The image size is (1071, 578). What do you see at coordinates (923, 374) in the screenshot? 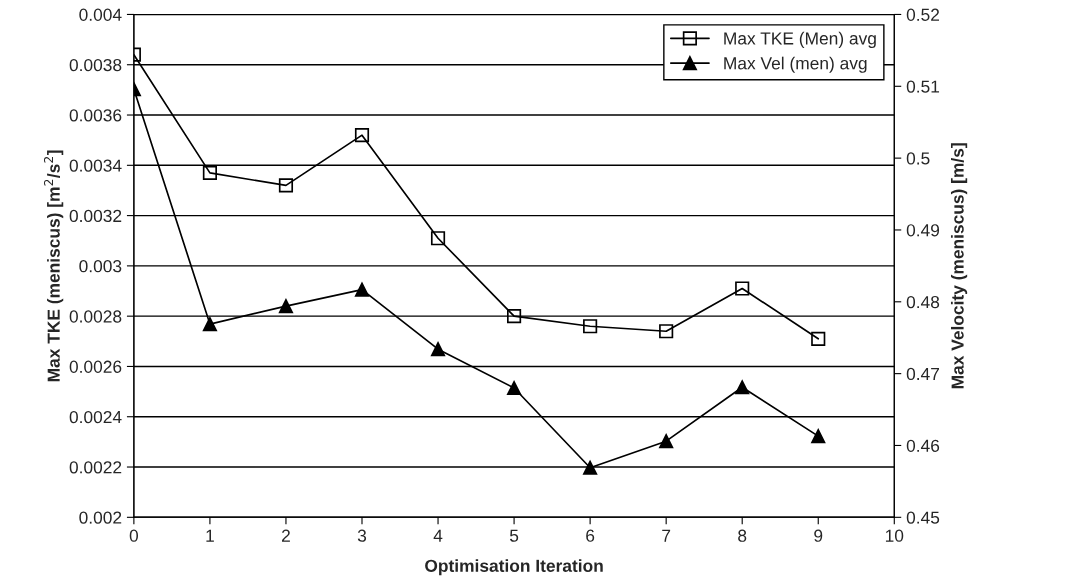
I see `y2-tick-label: 0.47` at bounding box center [923, 374].